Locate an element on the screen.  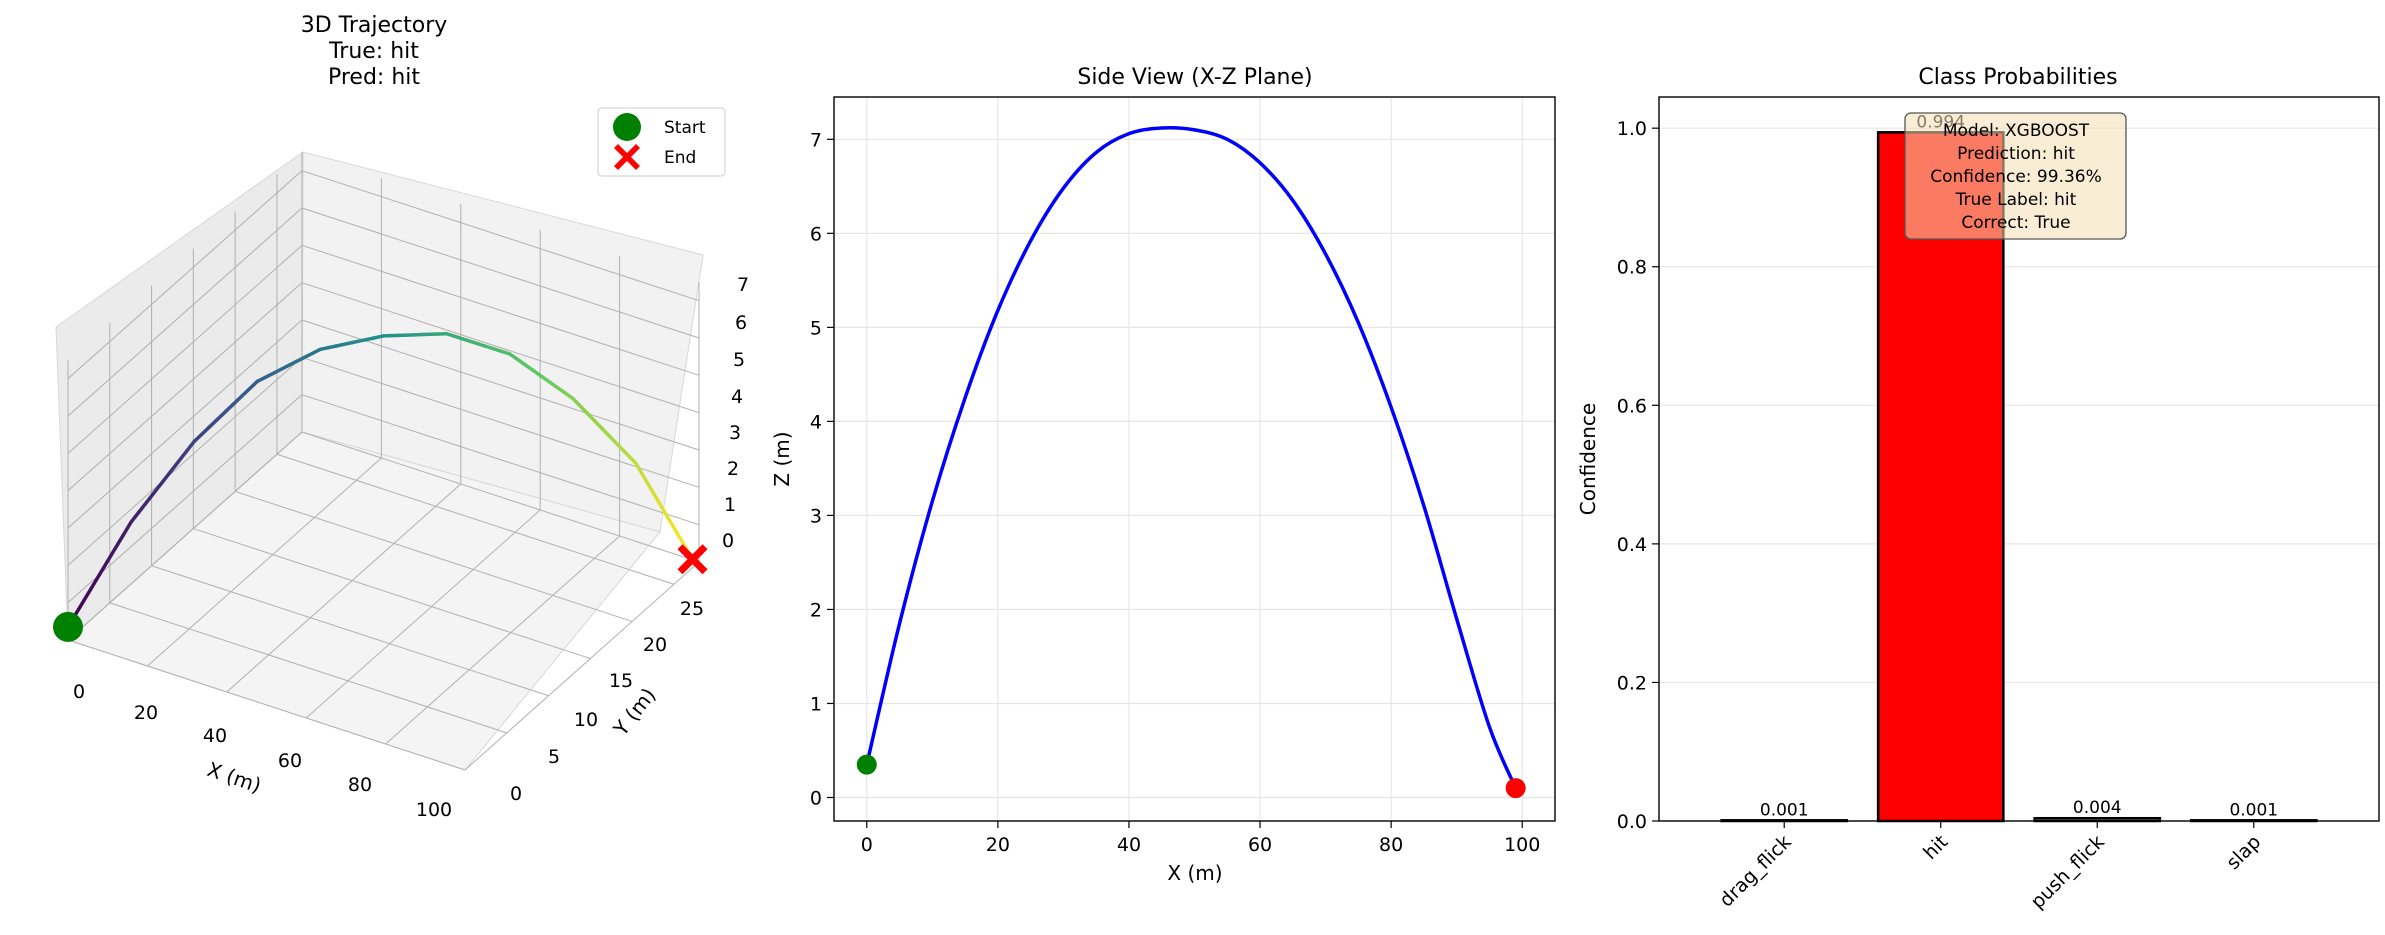
model-info-line: Confidence: 99.36% is located at coordinates (2016, 177).